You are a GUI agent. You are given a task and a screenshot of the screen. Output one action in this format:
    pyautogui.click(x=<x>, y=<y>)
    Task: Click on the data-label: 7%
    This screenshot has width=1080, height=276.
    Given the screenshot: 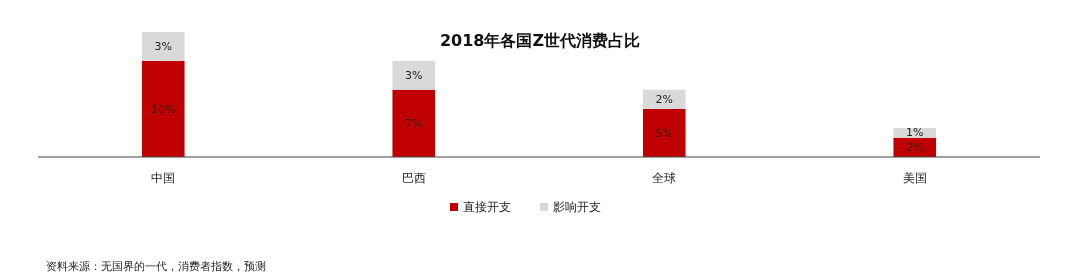 What is the action you would take?
    pyautogui.click(x=414, y=124)
    